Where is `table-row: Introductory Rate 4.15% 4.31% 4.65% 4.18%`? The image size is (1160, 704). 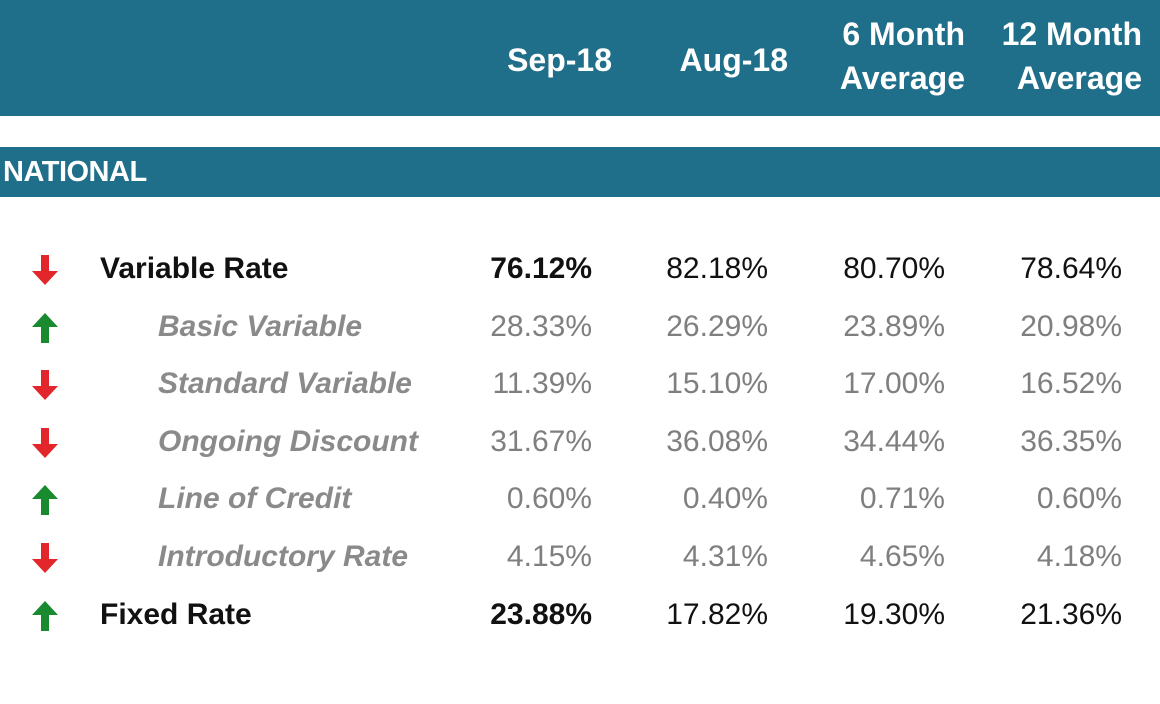 table-row: Introductory Rate 4.15% 4.31% 4.65% 4.18% is located at coordinates (580, 560).